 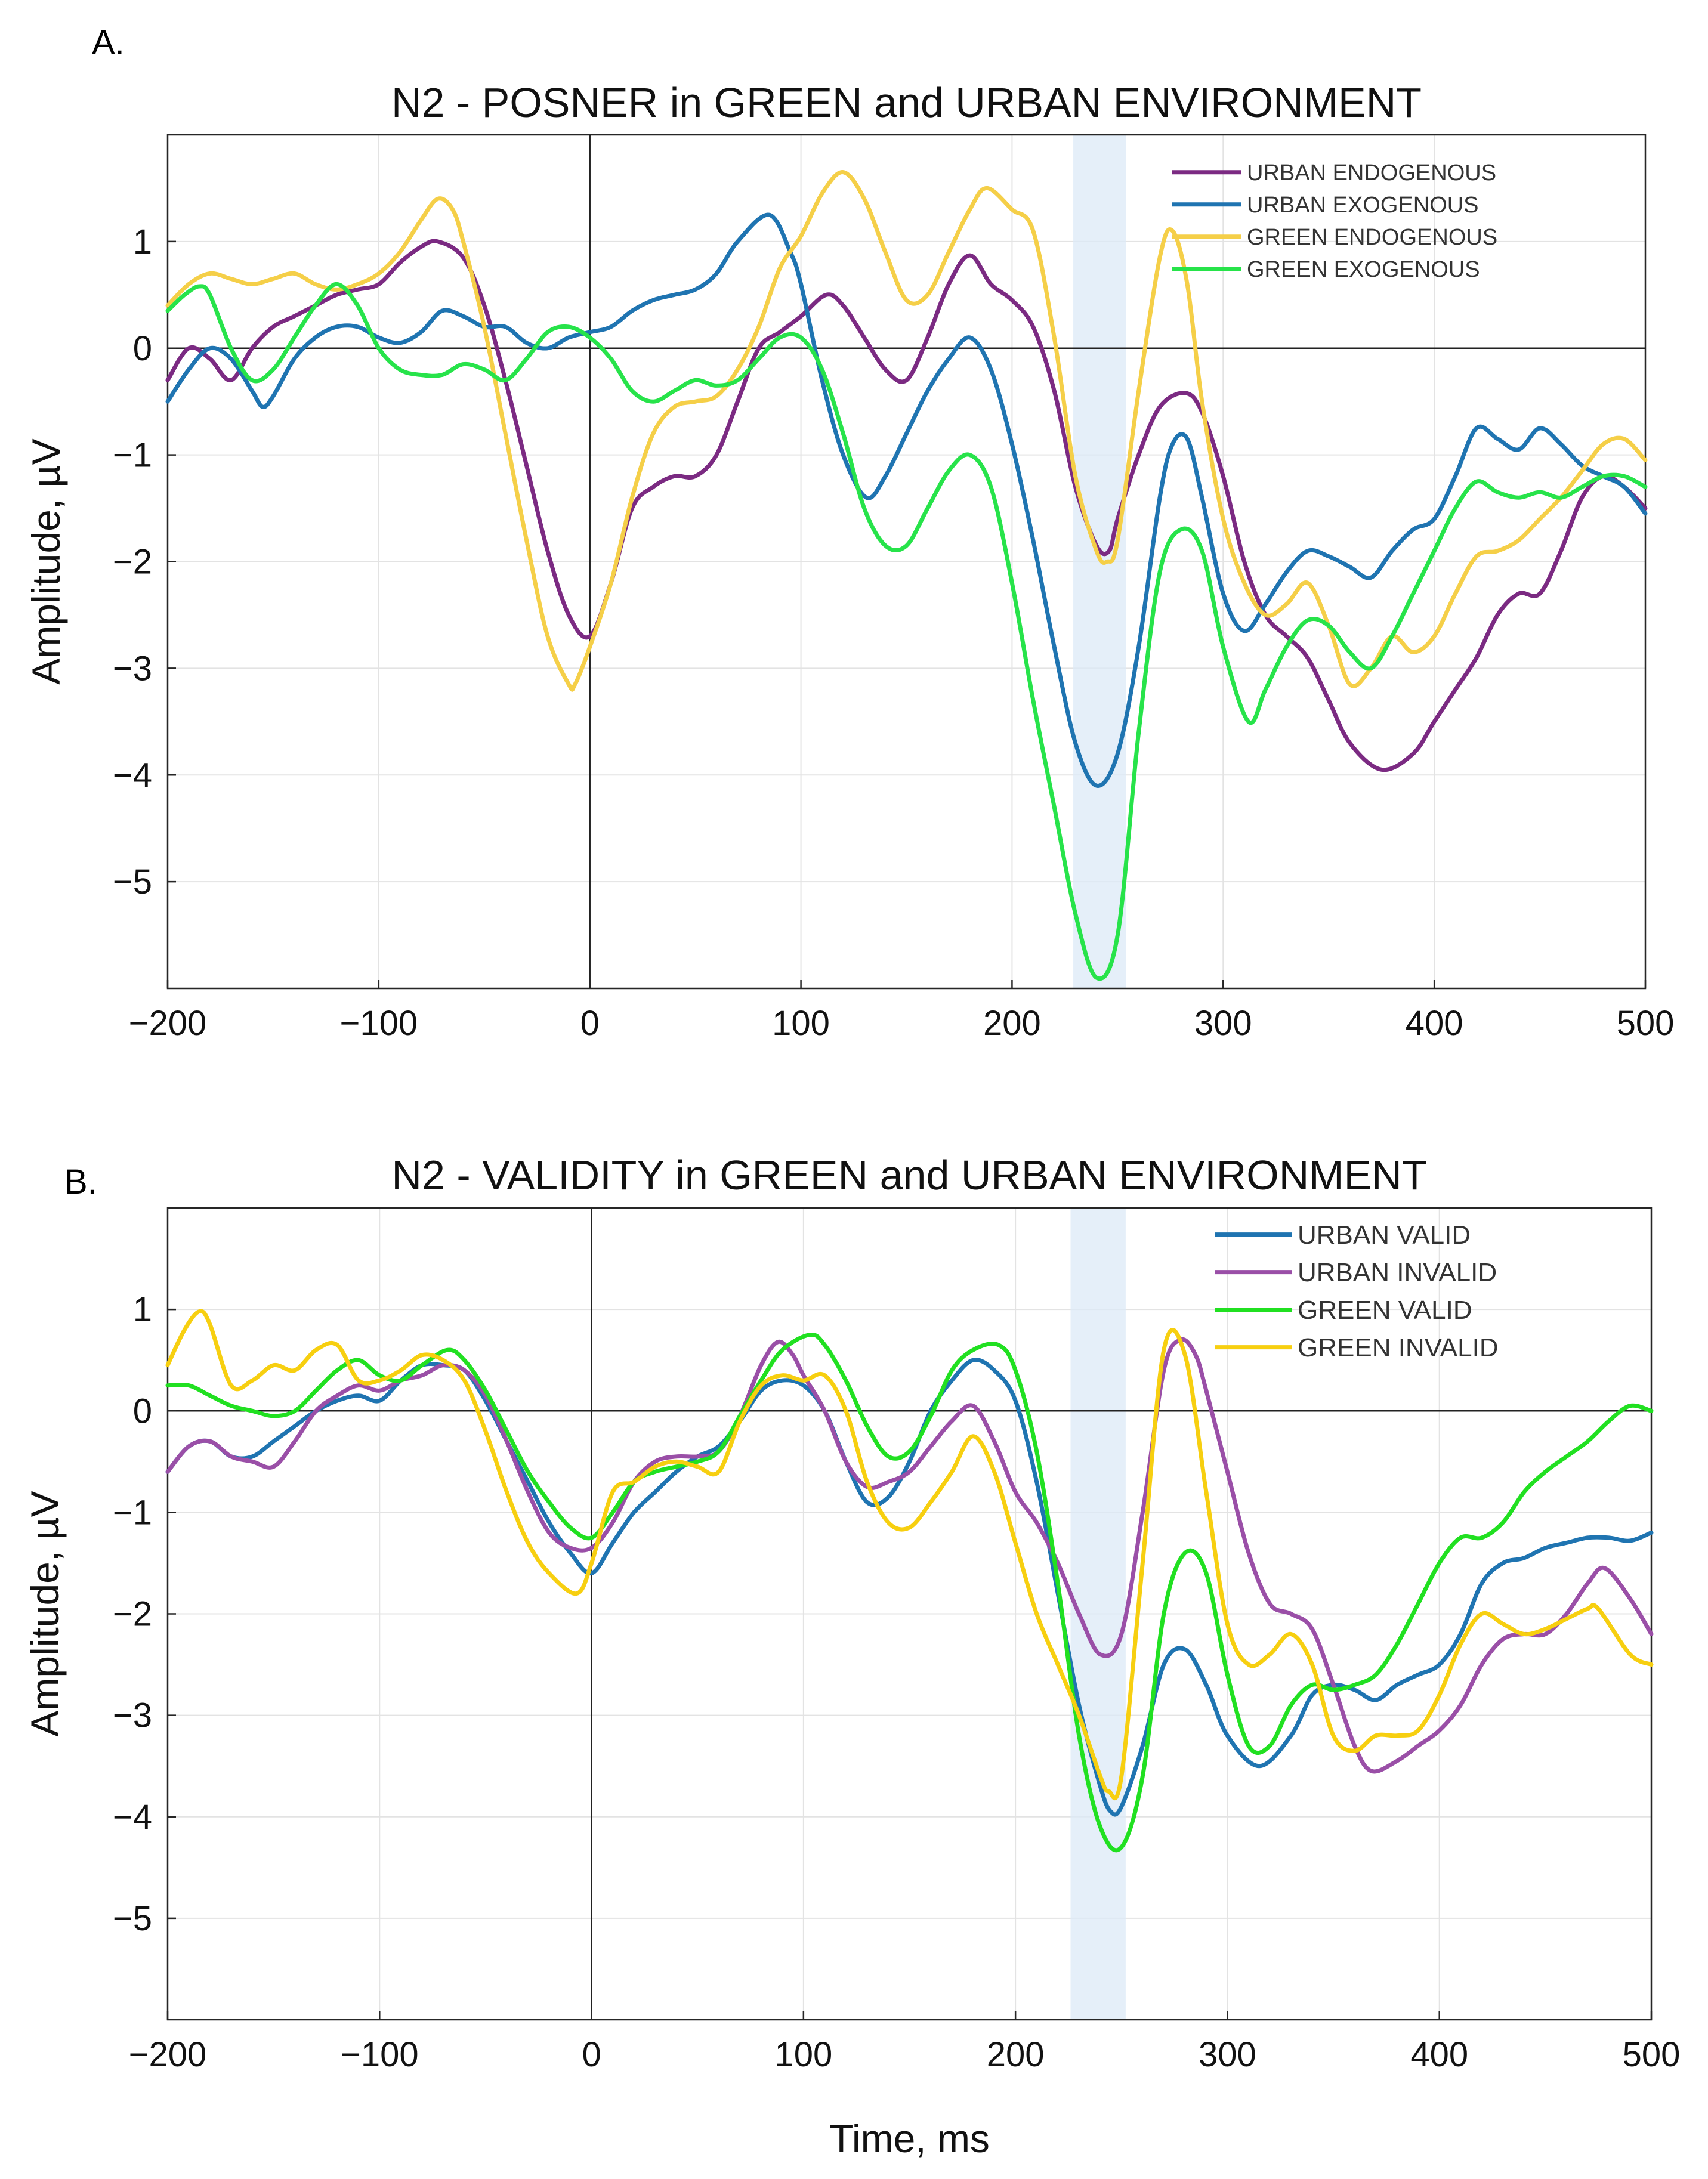 What do you see at coordinates (1372, 237) in the screenshot?
I see `panel-a-legend-label-green-endogenous: GREEN ENDOGENOUS` at bounding box center [1372, 237].